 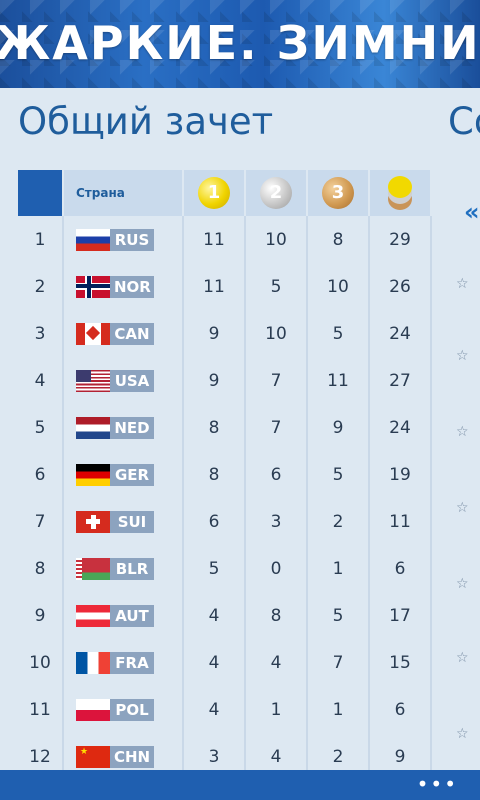 What do you see at coordinates (214, 521) in the screenshot?
I see `gold-count: 6` at bounding box center [214, 521].